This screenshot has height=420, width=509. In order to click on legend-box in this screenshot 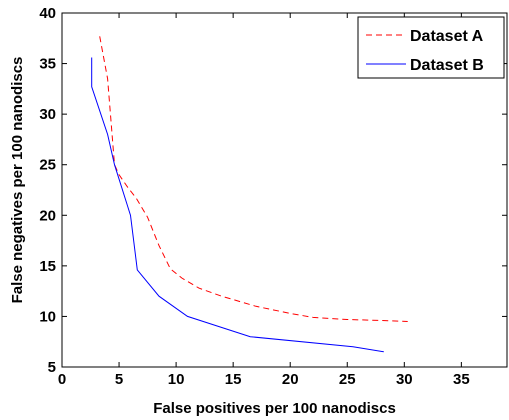, I will do `click(431, 47)`.